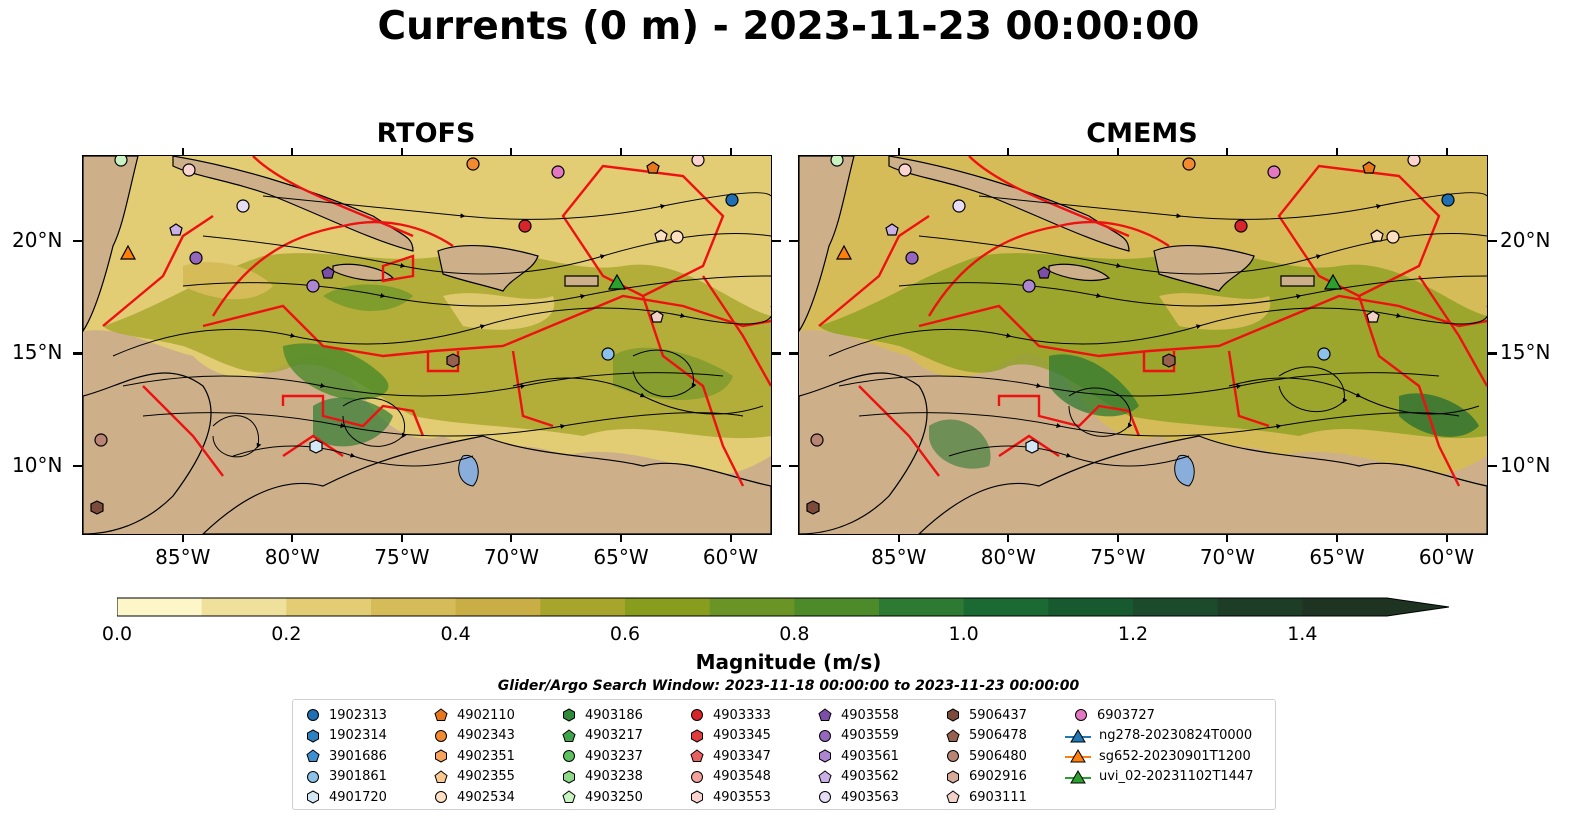 The height and width of the screenshot is (827, 1577). I want to click on legend-item: 4902355, so click(474, 777).